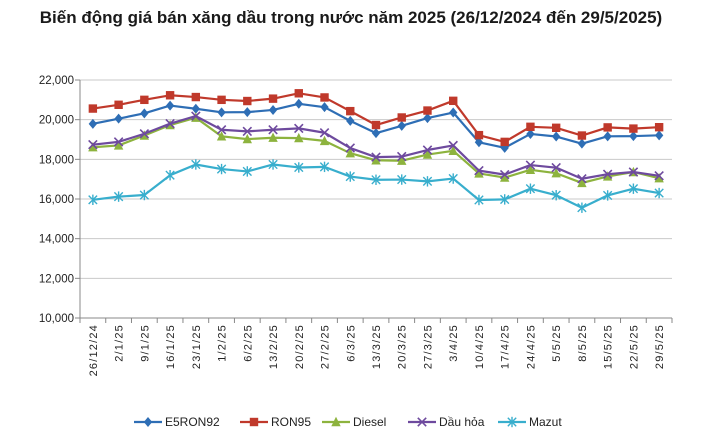  Describe the element at coordinates (660, 346) in the screenshot. I see `x-tick-label: 29/5/25` at that location.